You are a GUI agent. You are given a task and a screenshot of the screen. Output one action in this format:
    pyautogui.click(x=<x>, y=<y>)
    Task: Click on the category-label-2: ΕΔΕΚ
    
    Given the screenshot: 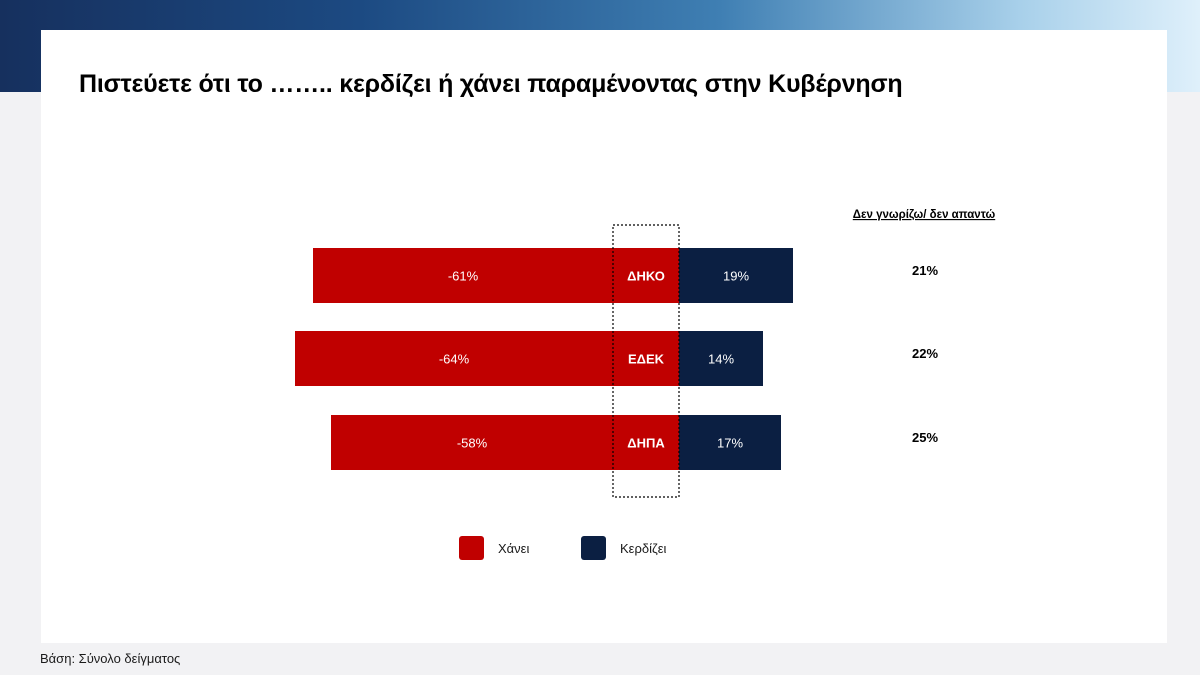 What is the action you would take?
    pyautogui.click(x=646, y=359)
    